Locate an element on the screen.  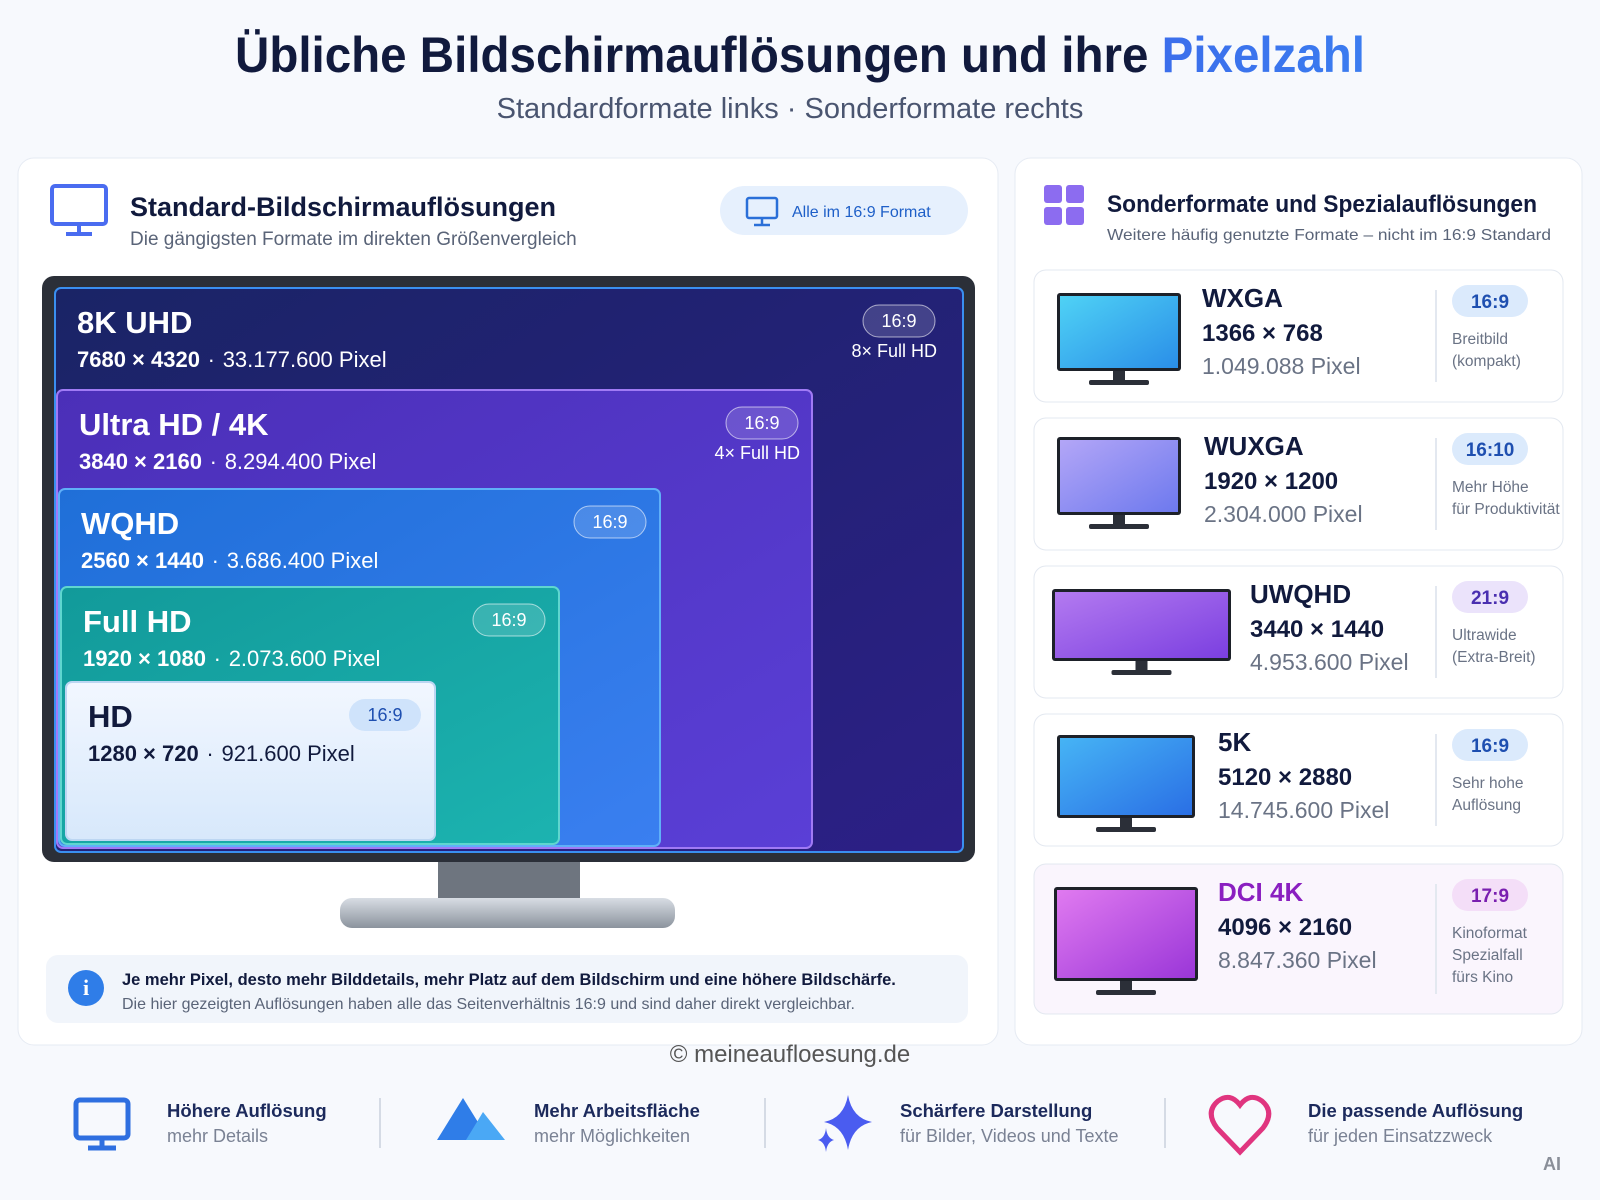
feature-icon-mountains is located at coordinates (471, 1119).